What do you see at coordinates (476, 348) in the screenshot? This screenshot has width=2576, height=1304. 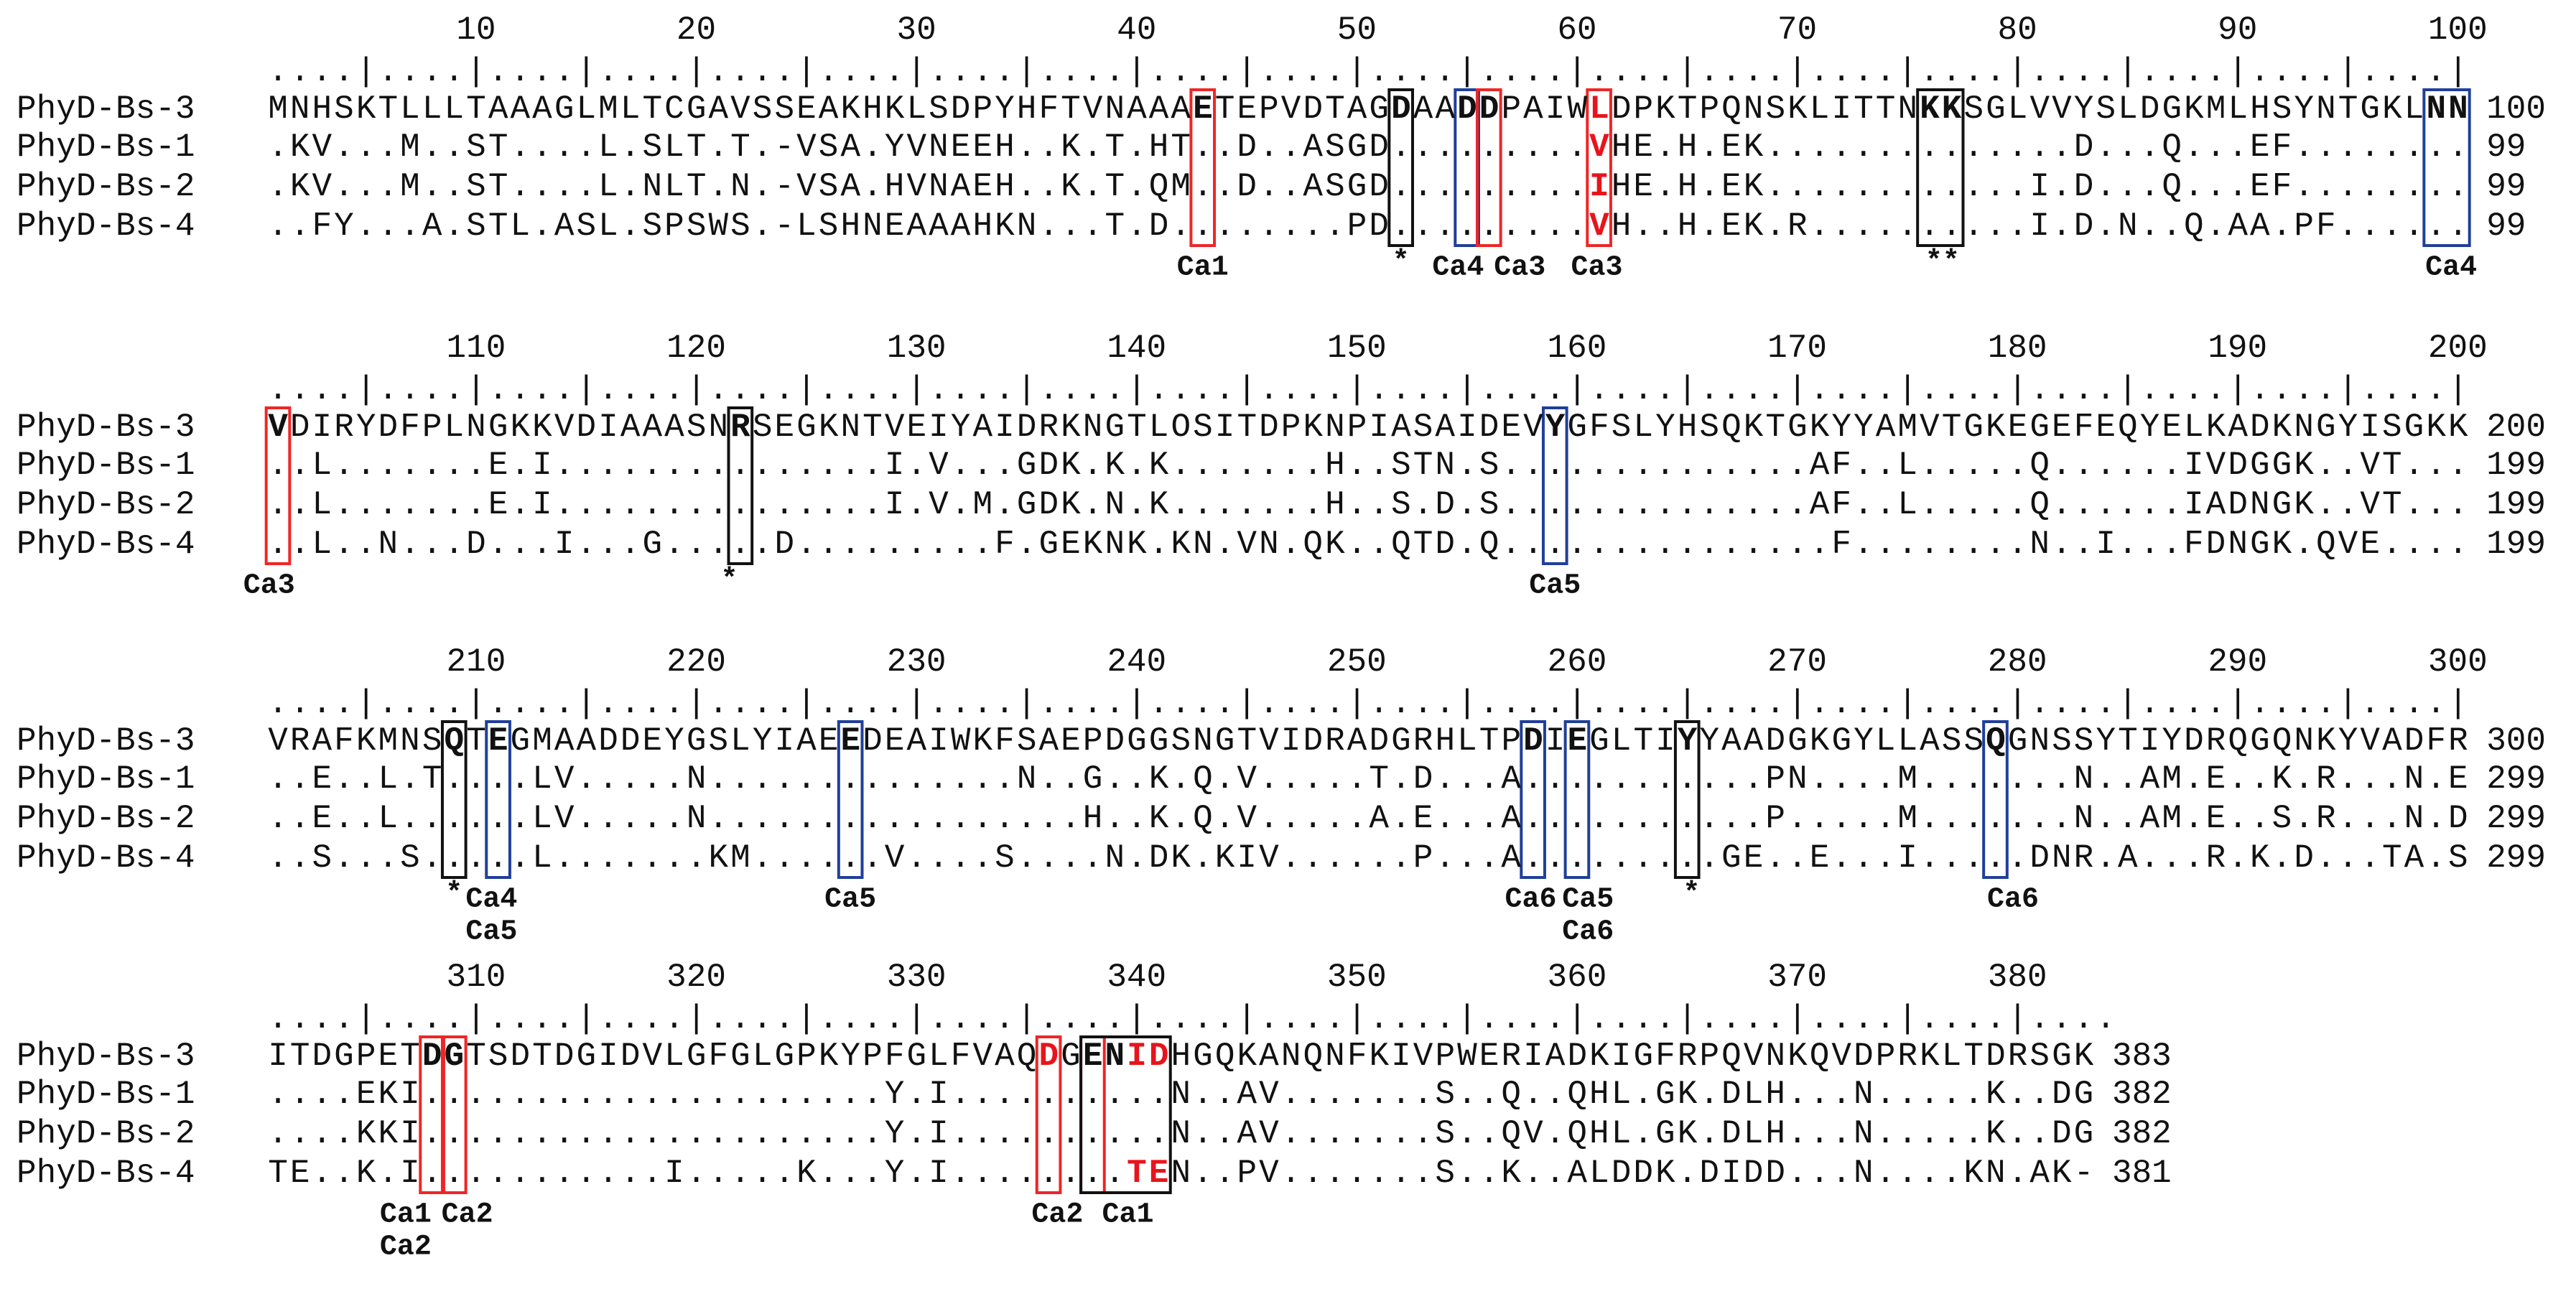 I see `ruler-number: 110` at bounding box center [476, 348].